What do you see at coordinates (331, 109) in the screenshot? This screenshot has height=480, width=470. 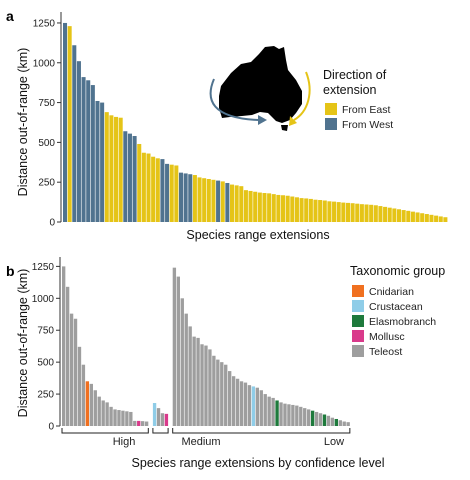 I see `legend-swatch-from-east` at bounding box center [331, 109].